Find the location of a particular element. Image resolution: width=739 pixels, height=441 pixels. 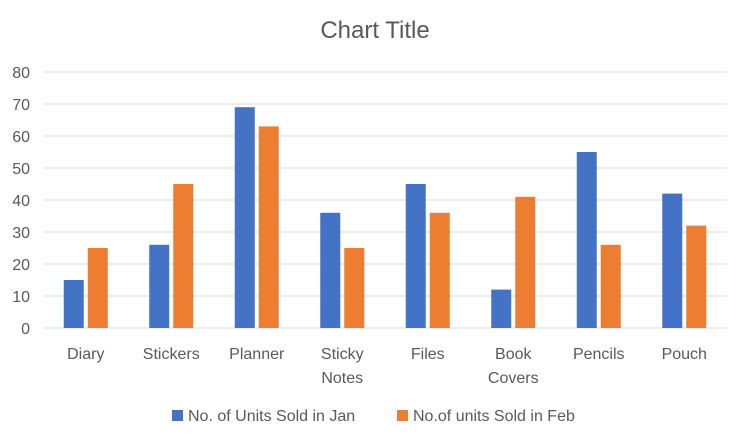

bar-jan-files is located at coordinates (415, 256).